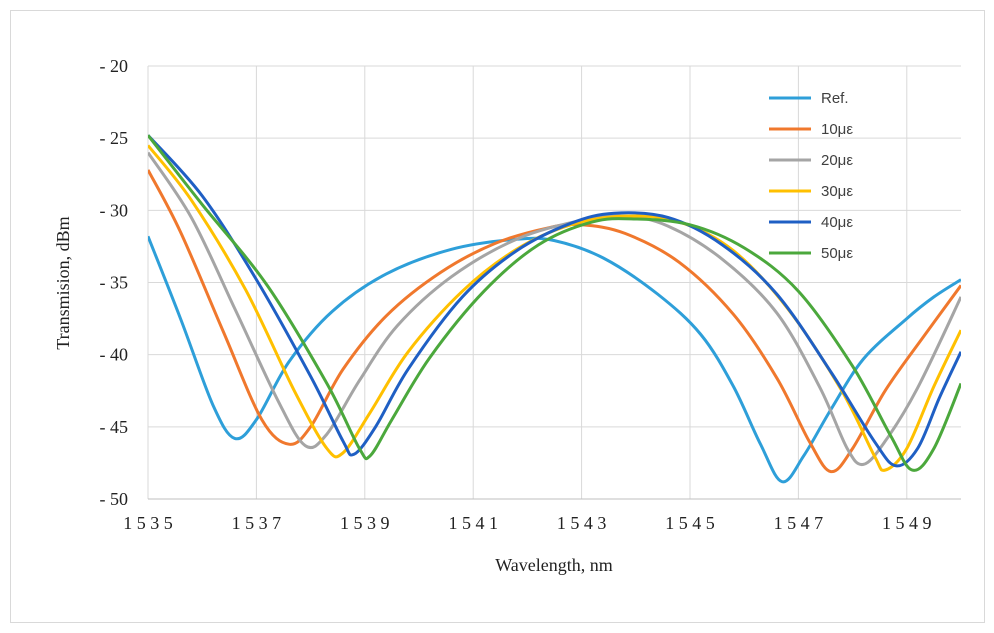 Image resolution: width=994 pixels, height=633 pixels. I want to click on legend-label: 30με, so click(837, 191).